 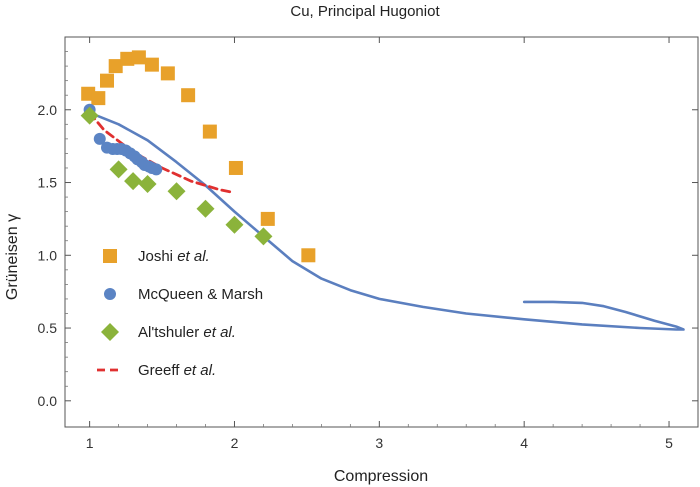 I want to click on legend-label-text: Al'tshuler, so click(x=170, y=332).